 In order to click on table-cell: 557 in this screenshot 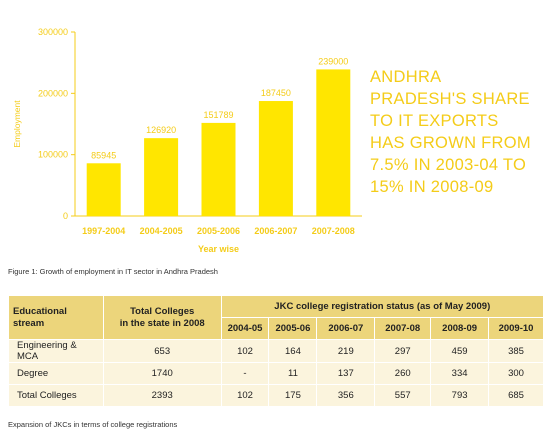, I will do `click(403, 395)`.